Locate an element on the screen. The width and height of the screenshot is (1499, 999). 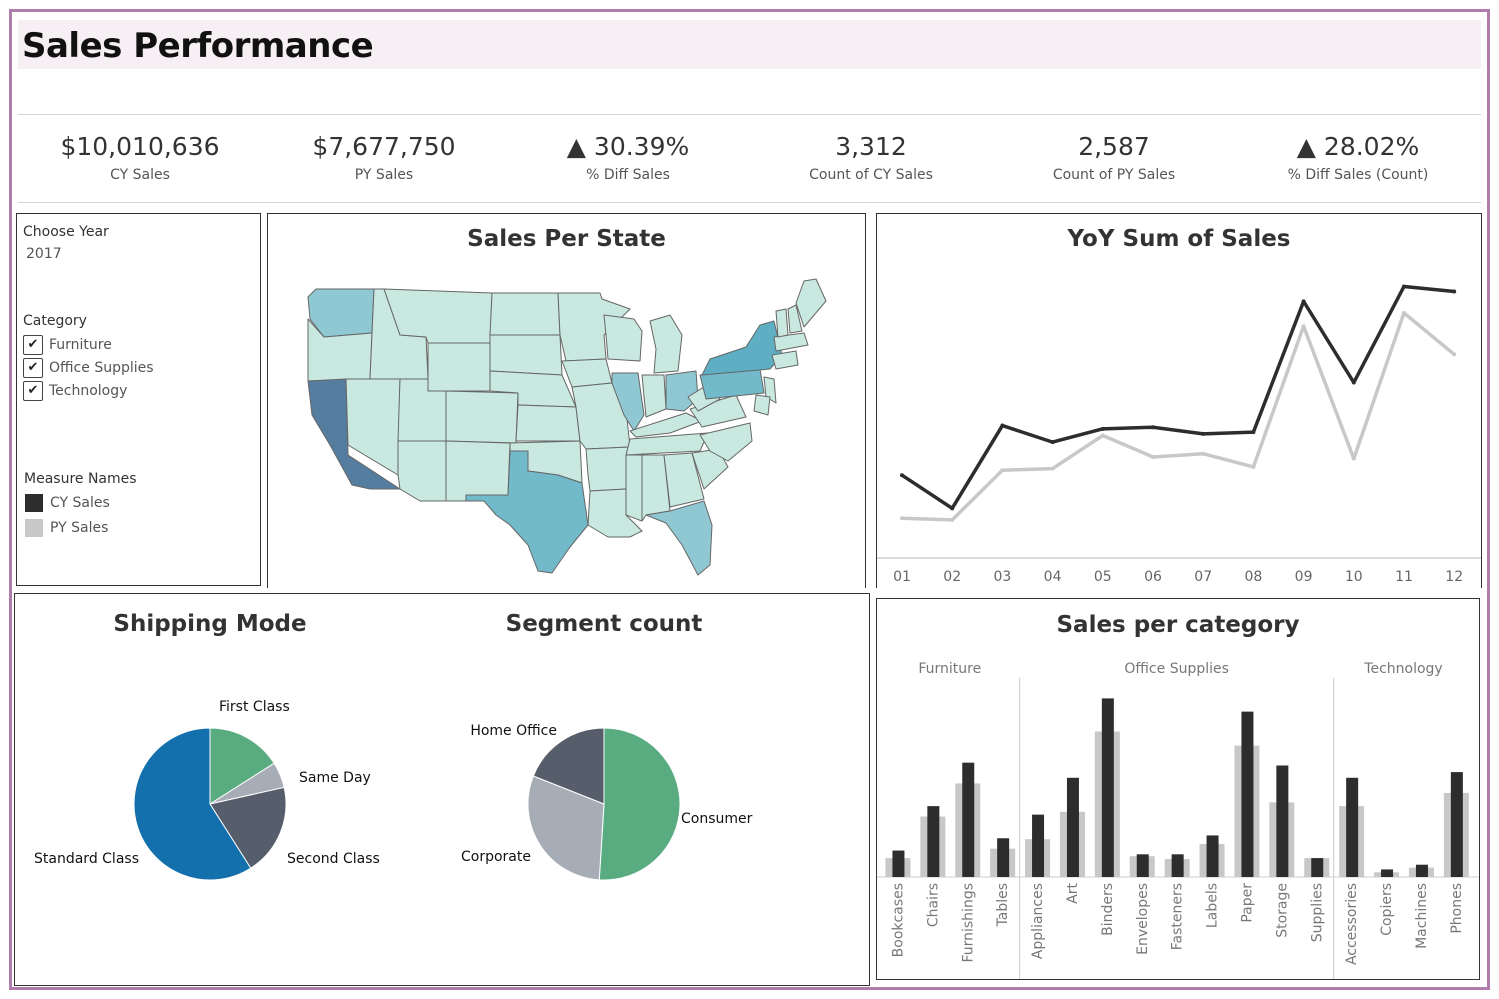
state-ia is located at coordinates (587, 373).